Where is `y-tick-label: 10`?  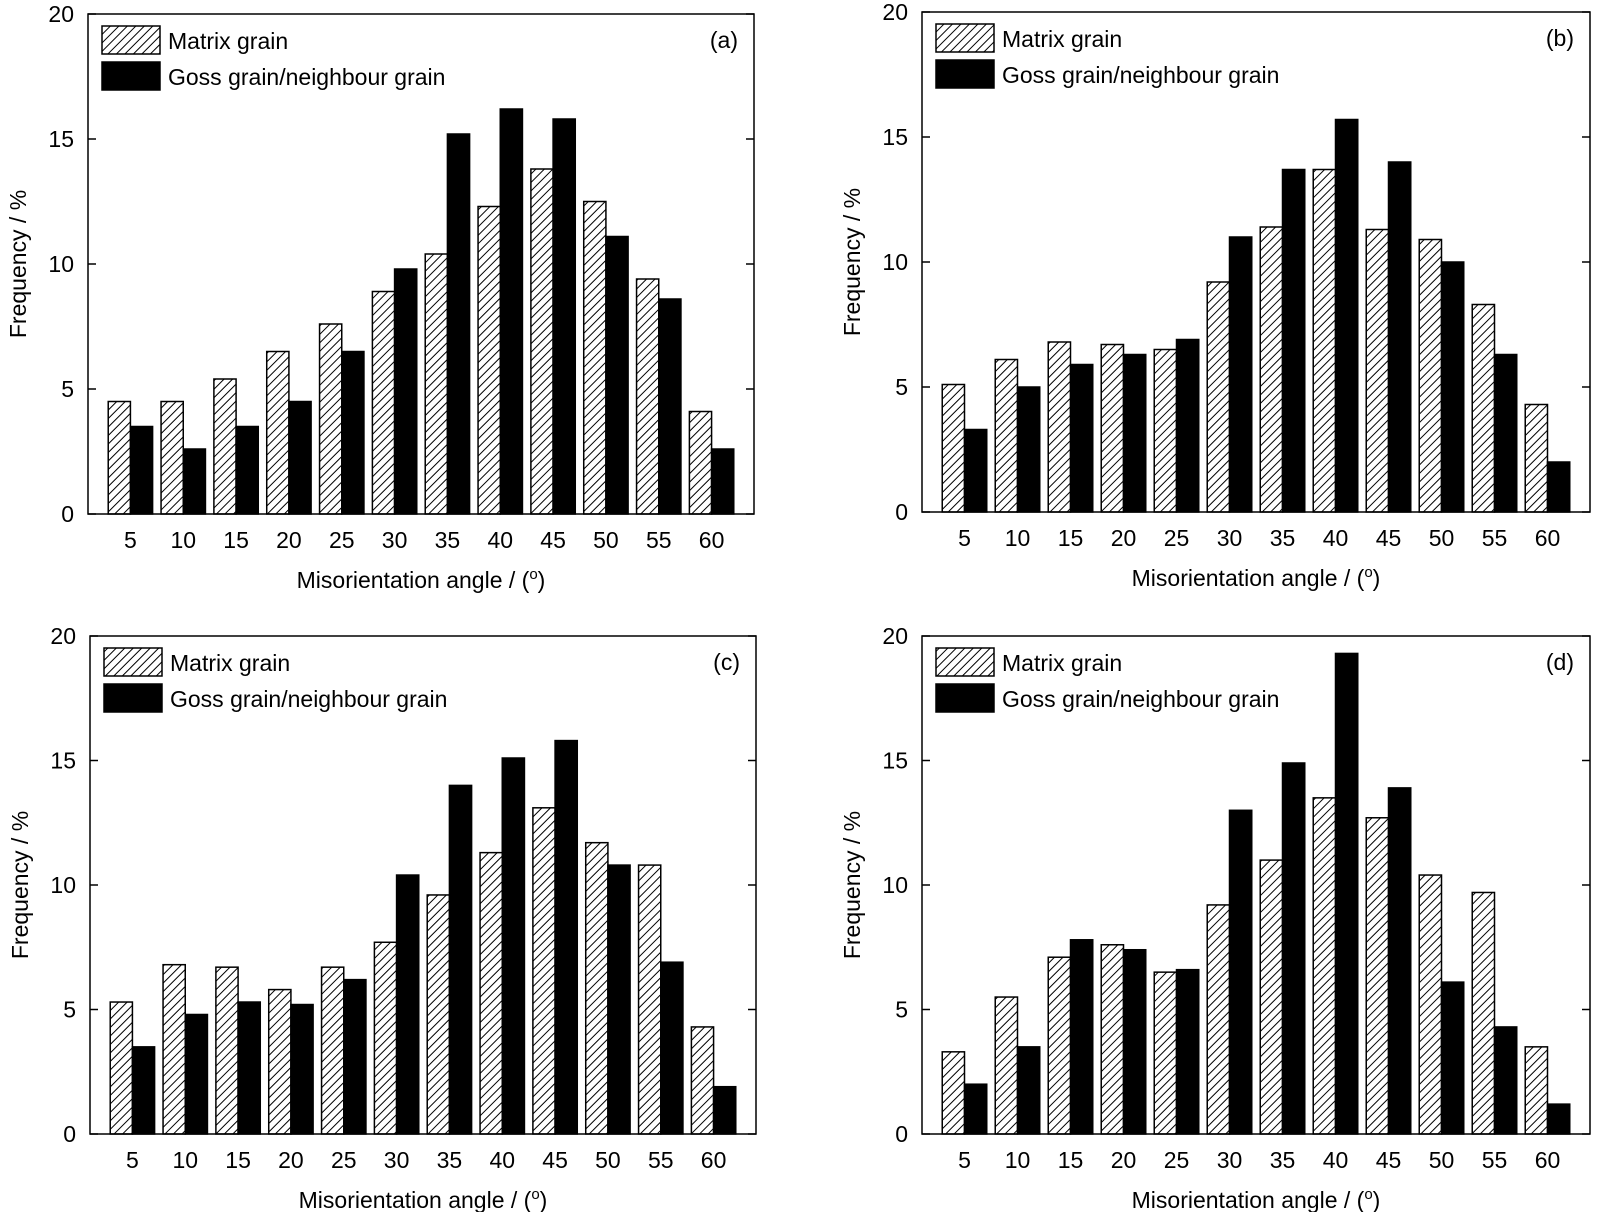 y-tick-label: 10 is located at coordinates (63, 885).